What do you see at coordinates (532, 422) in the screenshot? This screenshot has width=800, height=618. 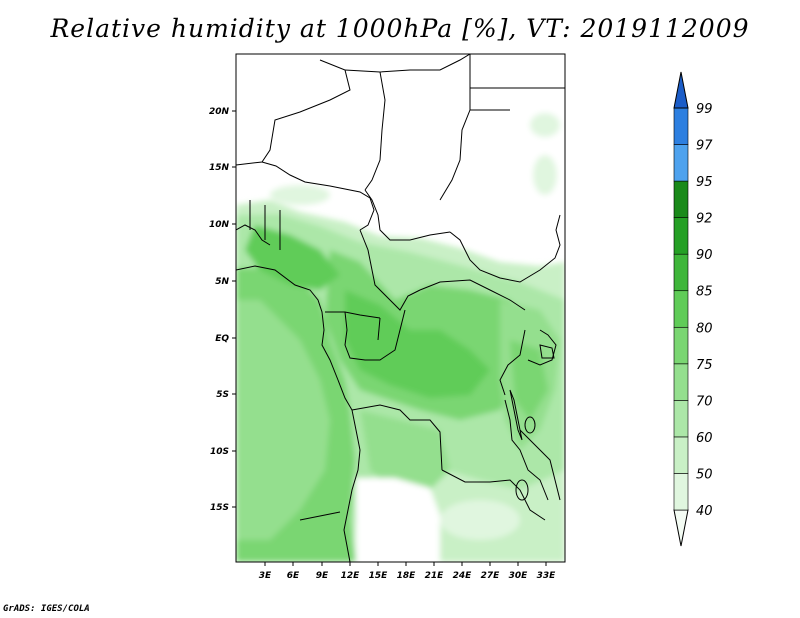 I see `lakes` at bounding box center [532, 422].